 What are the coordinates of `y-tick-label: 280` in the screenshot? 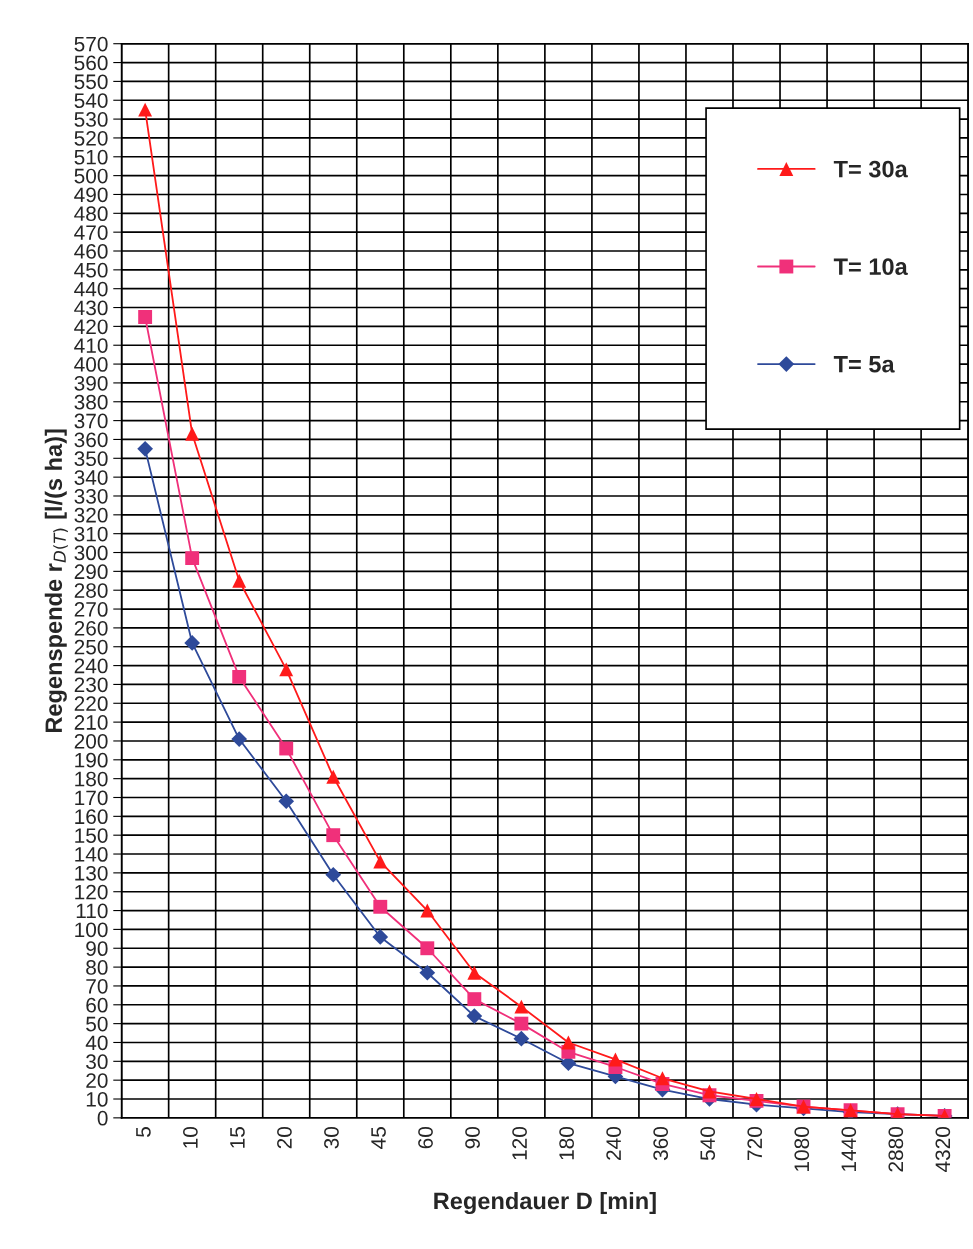 It's located at (91, 590).